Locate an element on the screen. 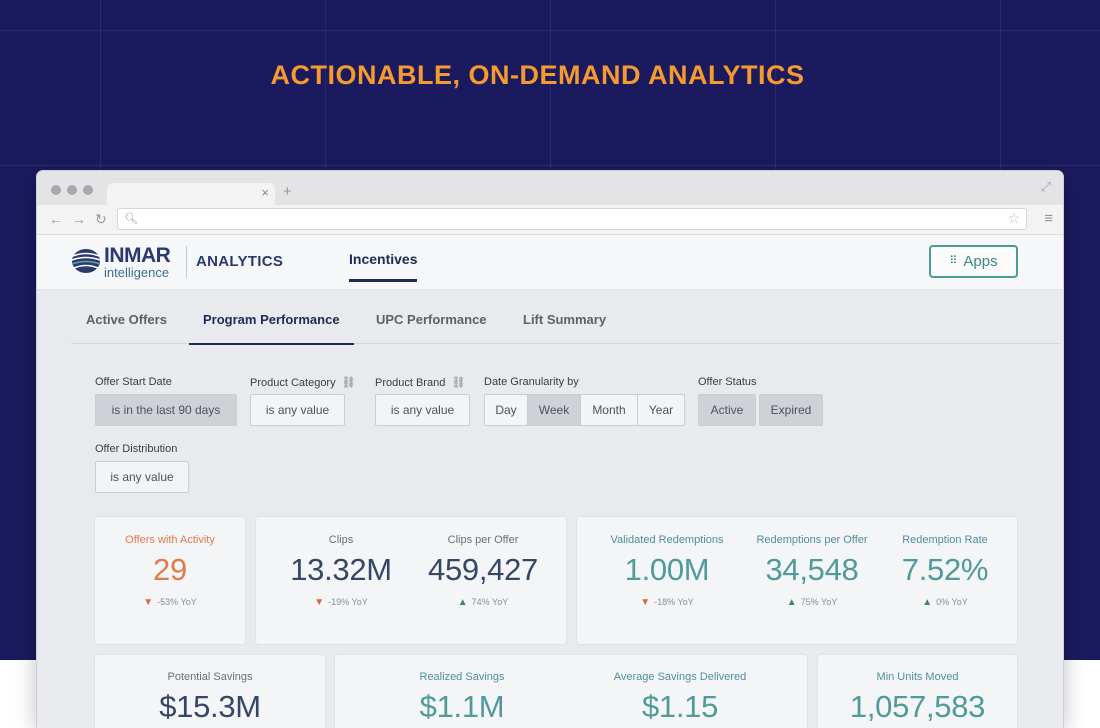 This screenshot has width=1100, height=728. star-icon: ☆ is located at coordinates (1013, 218).